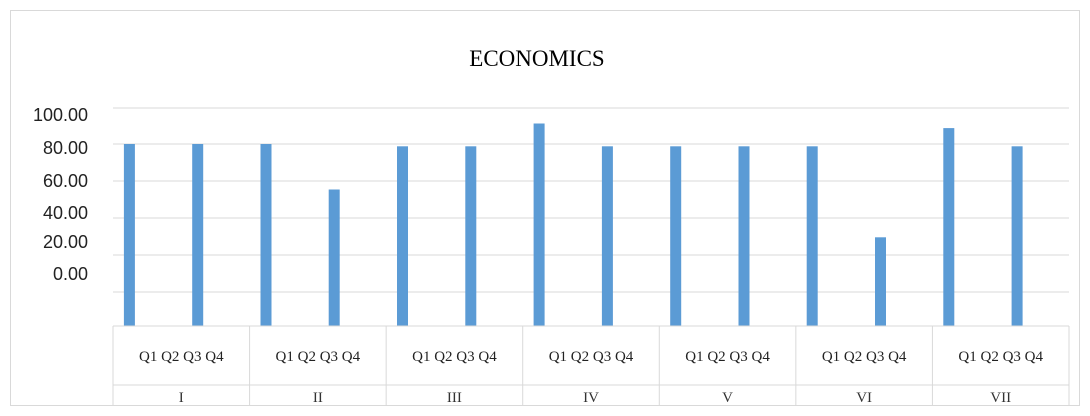 The image size is (1090, 416). I want to click on group-label: VI, so click(864, 398).